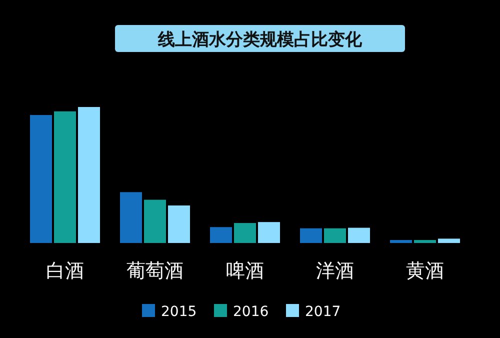  Describe the element at coordinates (65, 271) in the screenshot. I see `x-tick-label: 白酒` at that location.